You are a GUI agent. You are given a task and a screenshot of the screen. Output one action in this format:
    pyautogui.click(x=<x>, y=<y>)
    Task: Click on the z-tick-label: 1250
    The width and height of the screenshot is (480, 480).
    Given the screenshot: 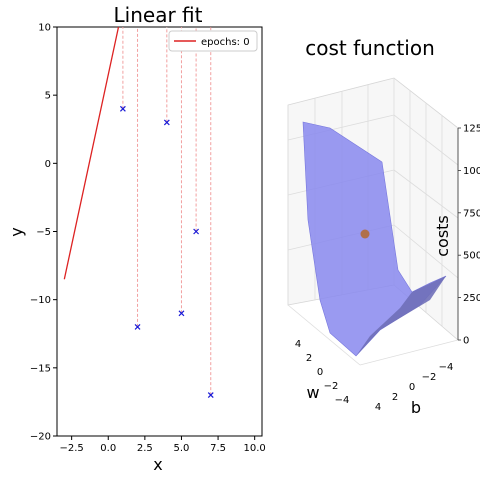 What is the action you would take?
    pyautogui.click(x=471, y=129)
    